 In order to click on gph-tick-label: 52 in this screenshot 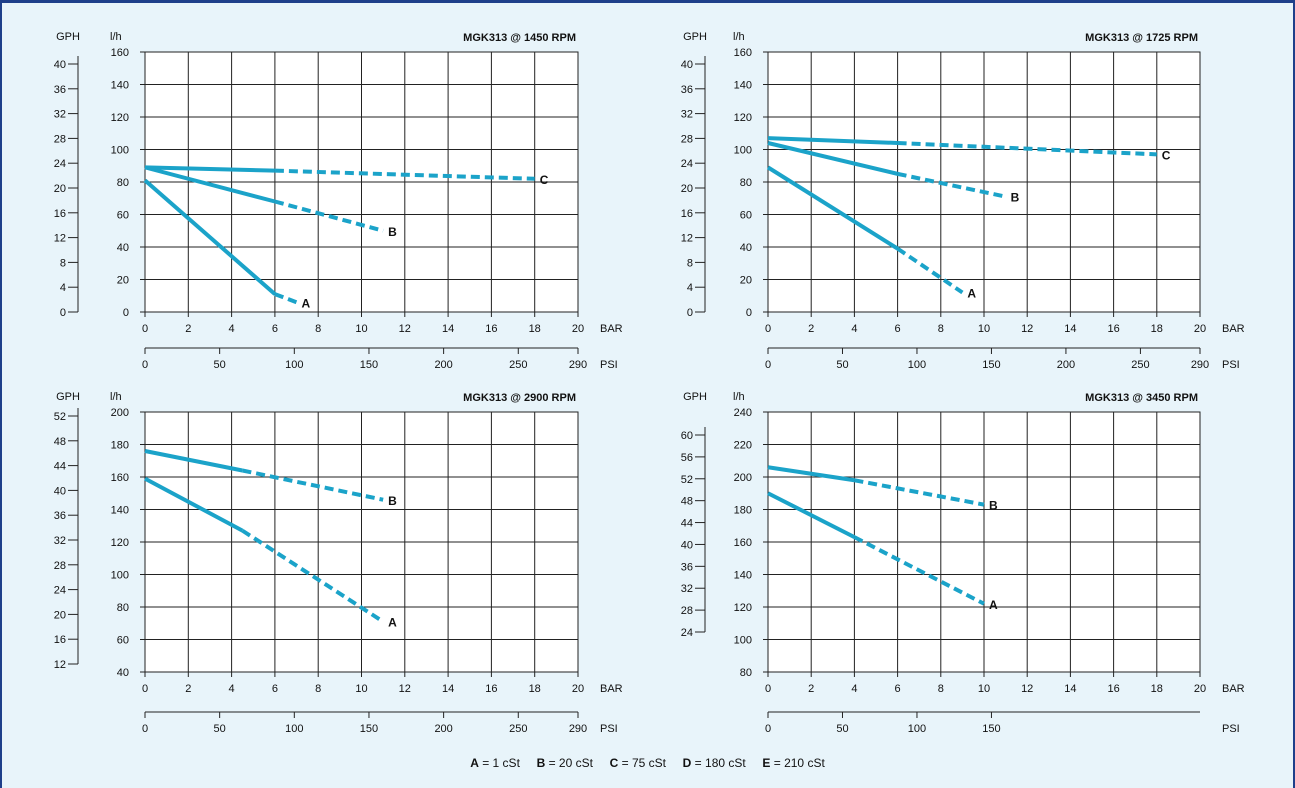, I will do `click(687, 480)`.